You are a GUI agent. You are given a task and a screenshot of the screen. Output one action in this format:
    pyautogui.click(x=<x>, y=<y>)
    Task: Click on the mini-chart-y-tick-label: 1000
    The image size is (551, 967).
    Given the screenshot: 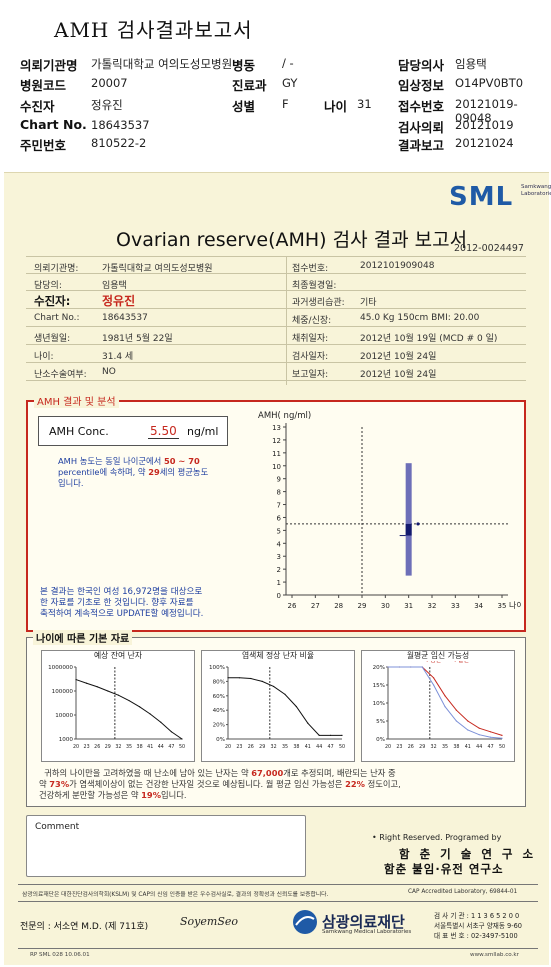 What is the action you would take?
    pyautogui.click(x=66, y=740)
    